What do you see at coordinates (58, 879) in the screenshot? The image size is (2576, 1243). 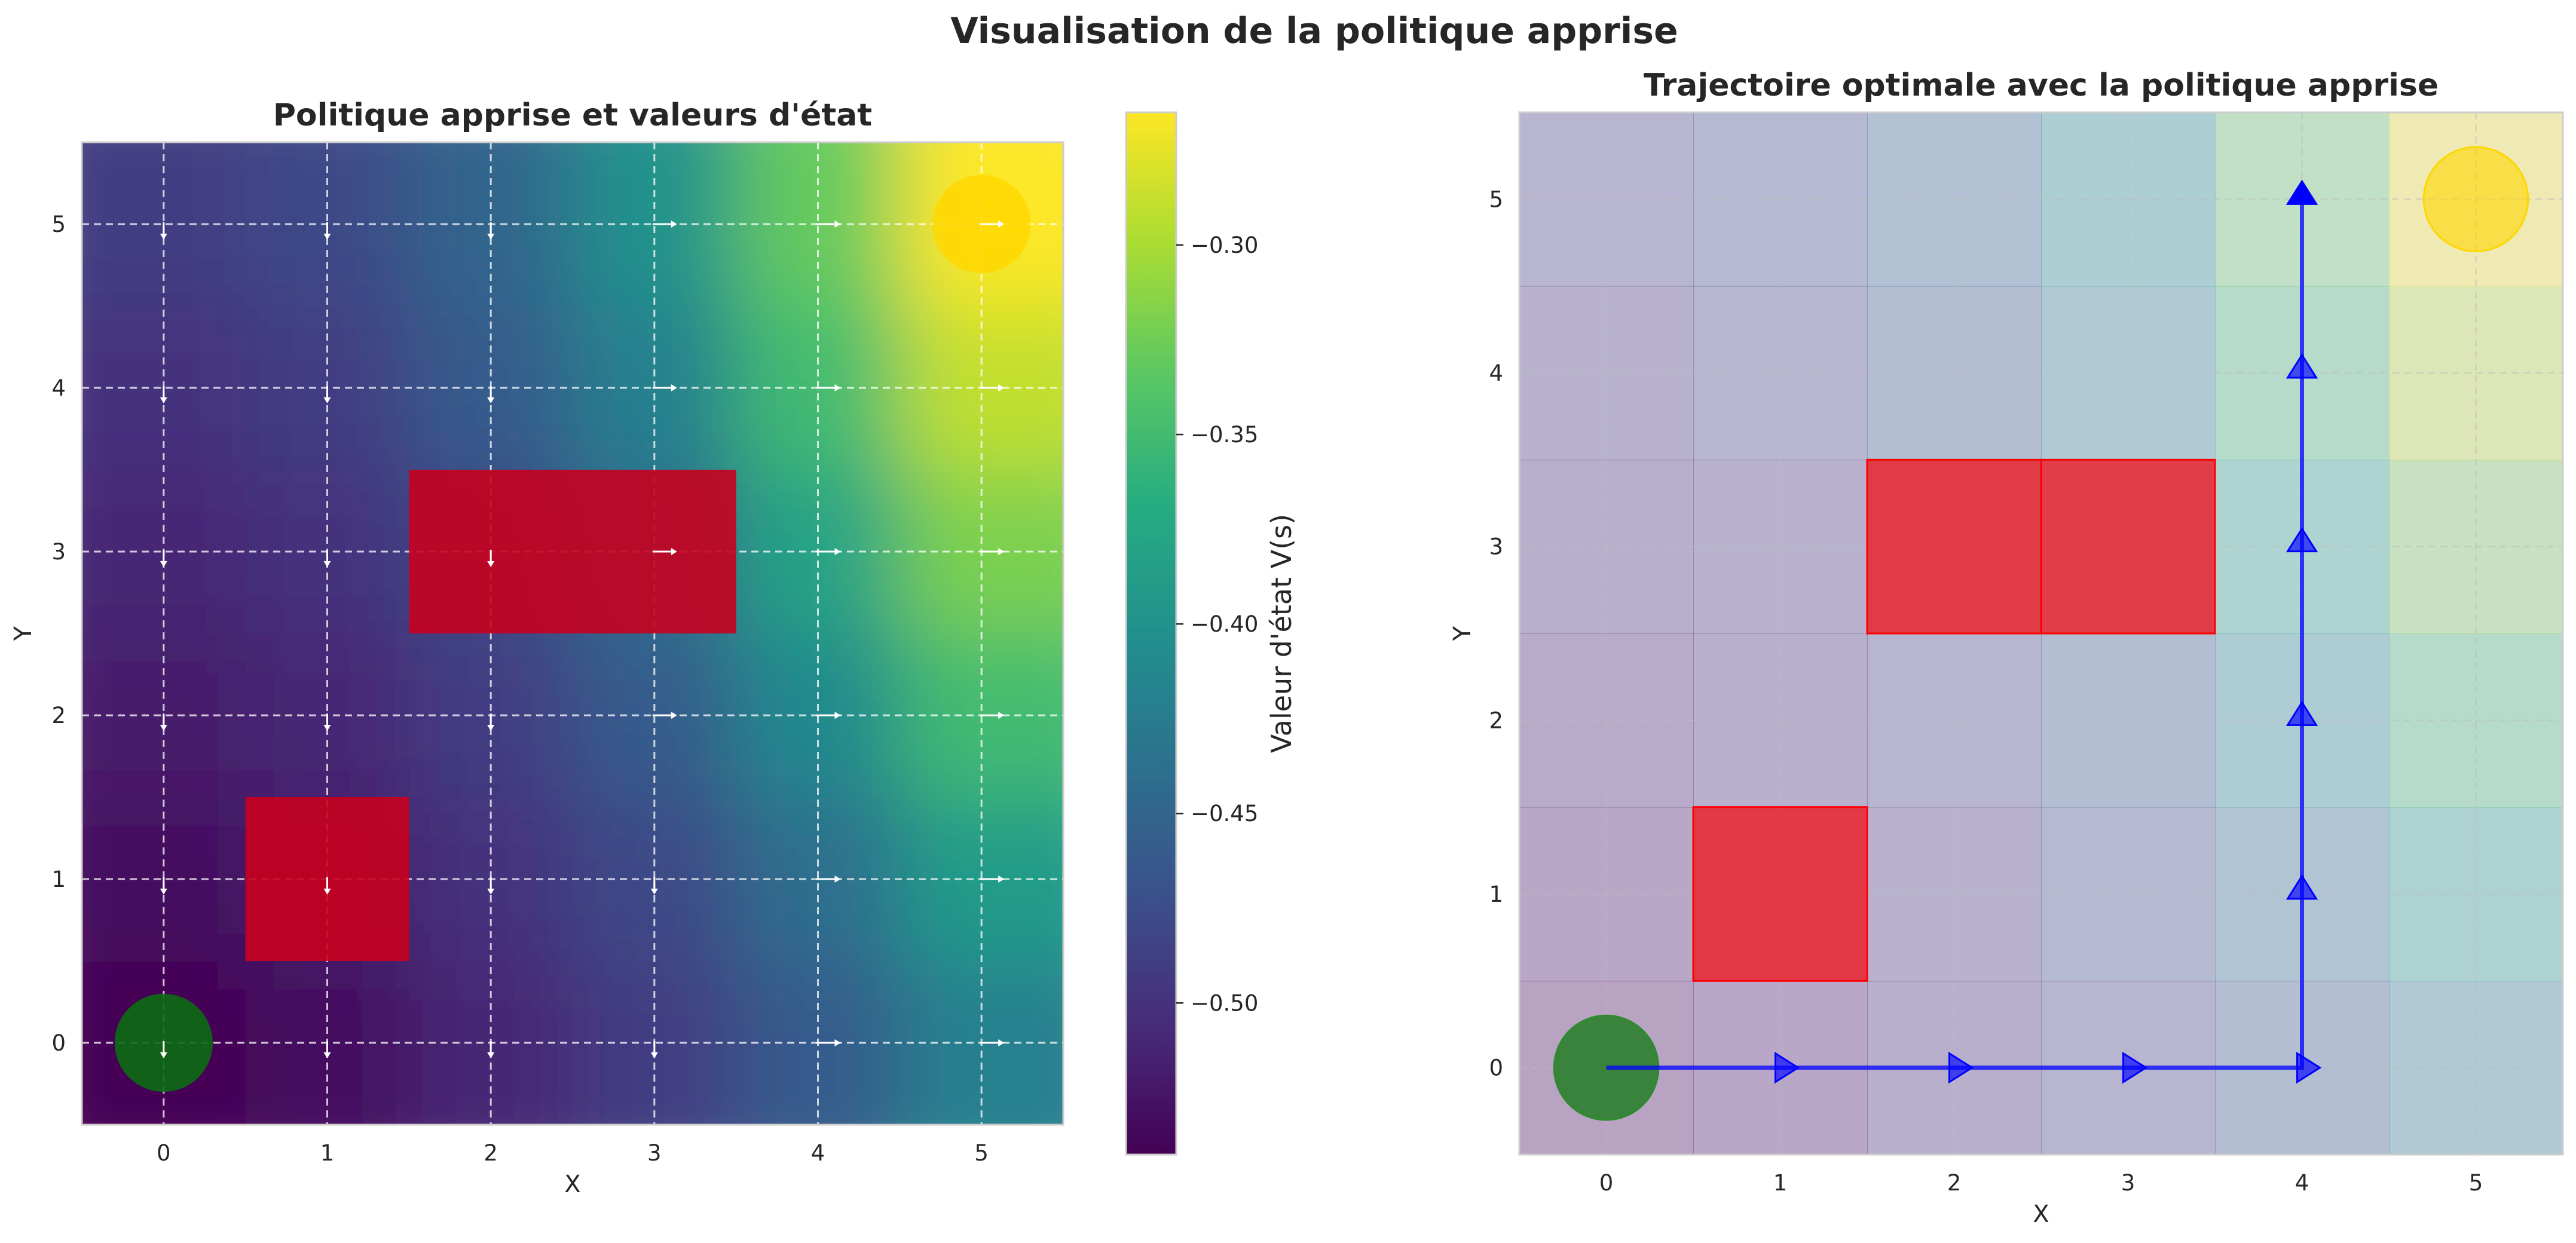 I see `y-tick-label: 1` at bounding box center [58, 879].